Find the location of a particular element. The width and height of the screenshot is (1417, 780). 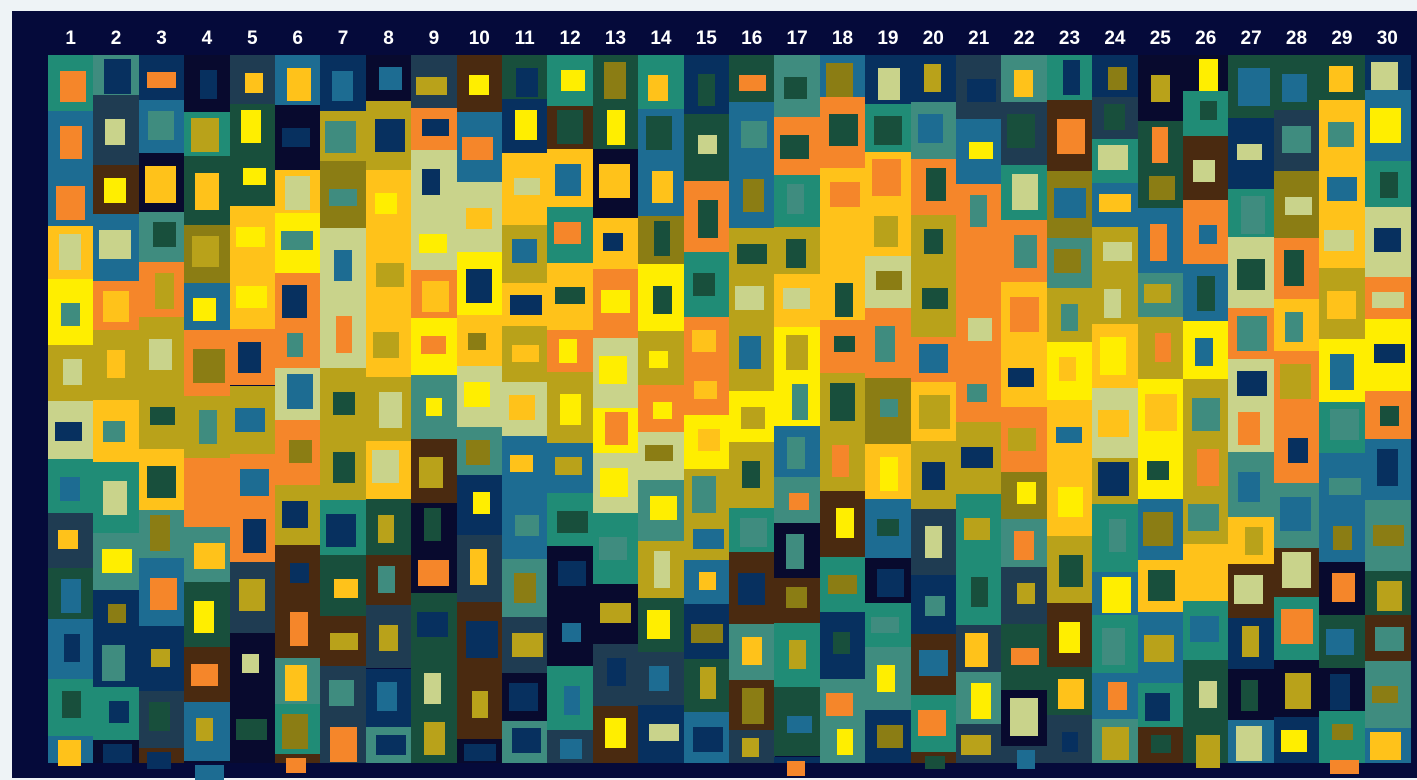

column-number: 10 is located at coordinates (479, 38).